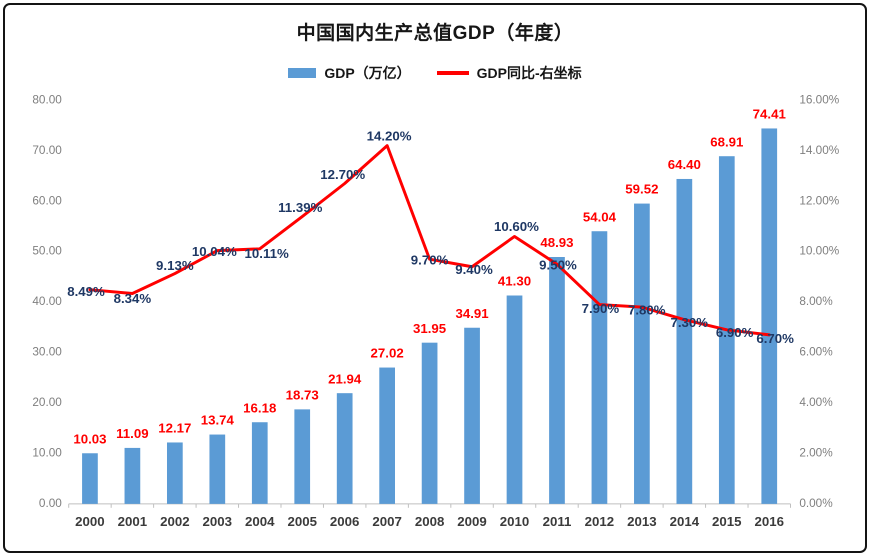 This screenshot has height=556, width=870. What do you see at coordinates (816, 453) in the screenshot?
I see `right-axis-tick-label: 2.00%` at bounding box center [816, 453].